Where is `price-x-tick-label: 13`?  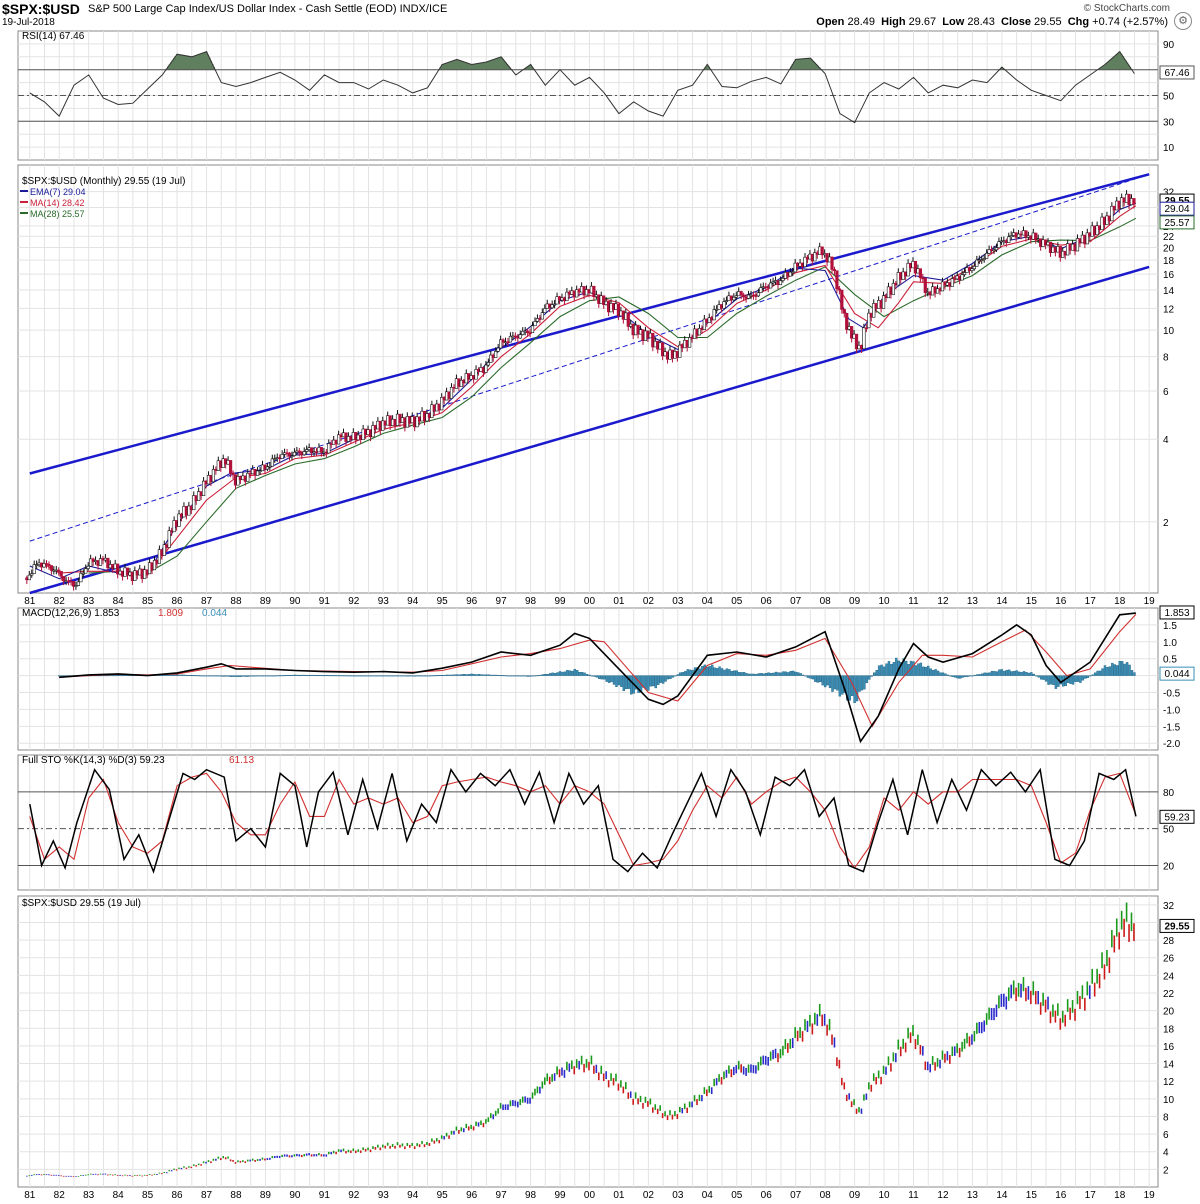
price-x-tick-label: 13 is located at coordinates (973, 601).